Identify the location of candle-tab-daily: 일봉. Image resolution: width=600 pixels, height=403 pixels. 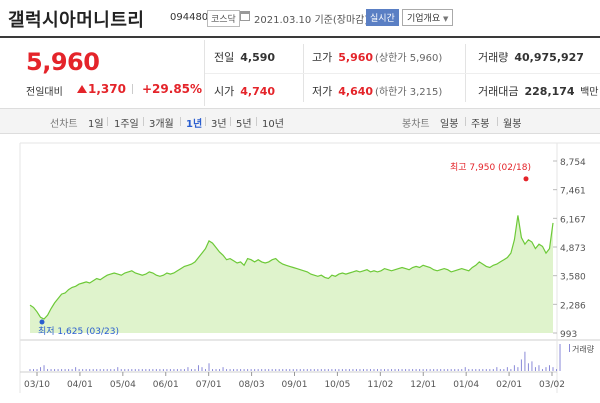
(449, 124).